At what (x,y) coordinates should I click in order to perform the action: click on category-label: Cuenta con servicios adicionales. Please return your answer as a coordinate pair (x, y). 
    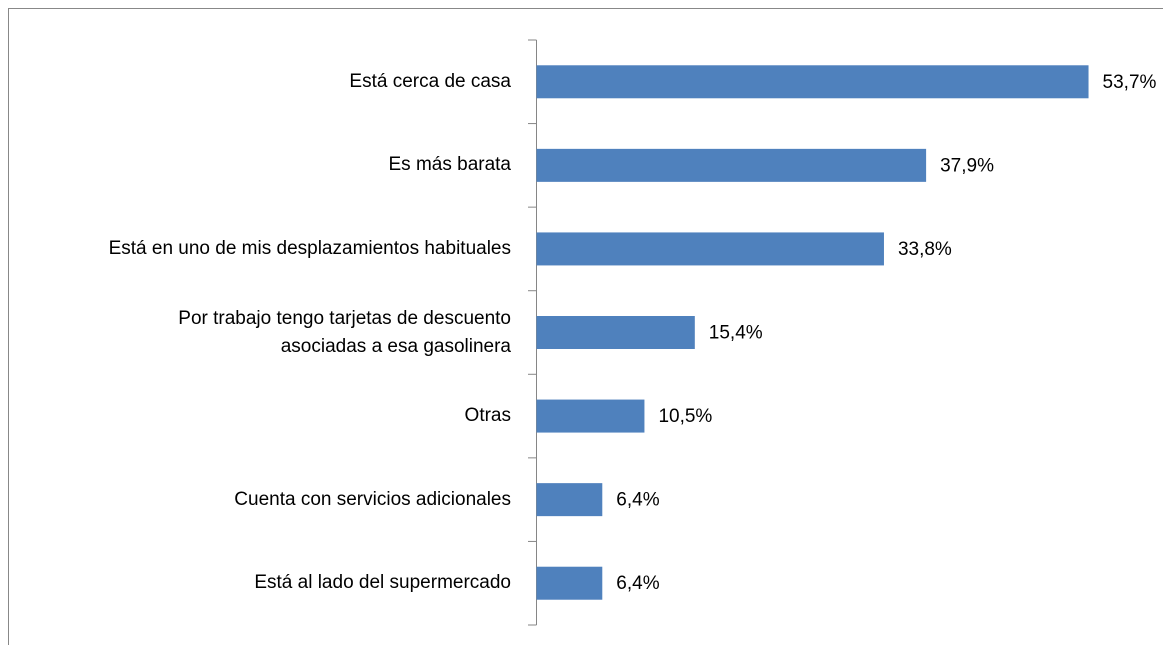
    Looking at the image, I should click on (372, 499).